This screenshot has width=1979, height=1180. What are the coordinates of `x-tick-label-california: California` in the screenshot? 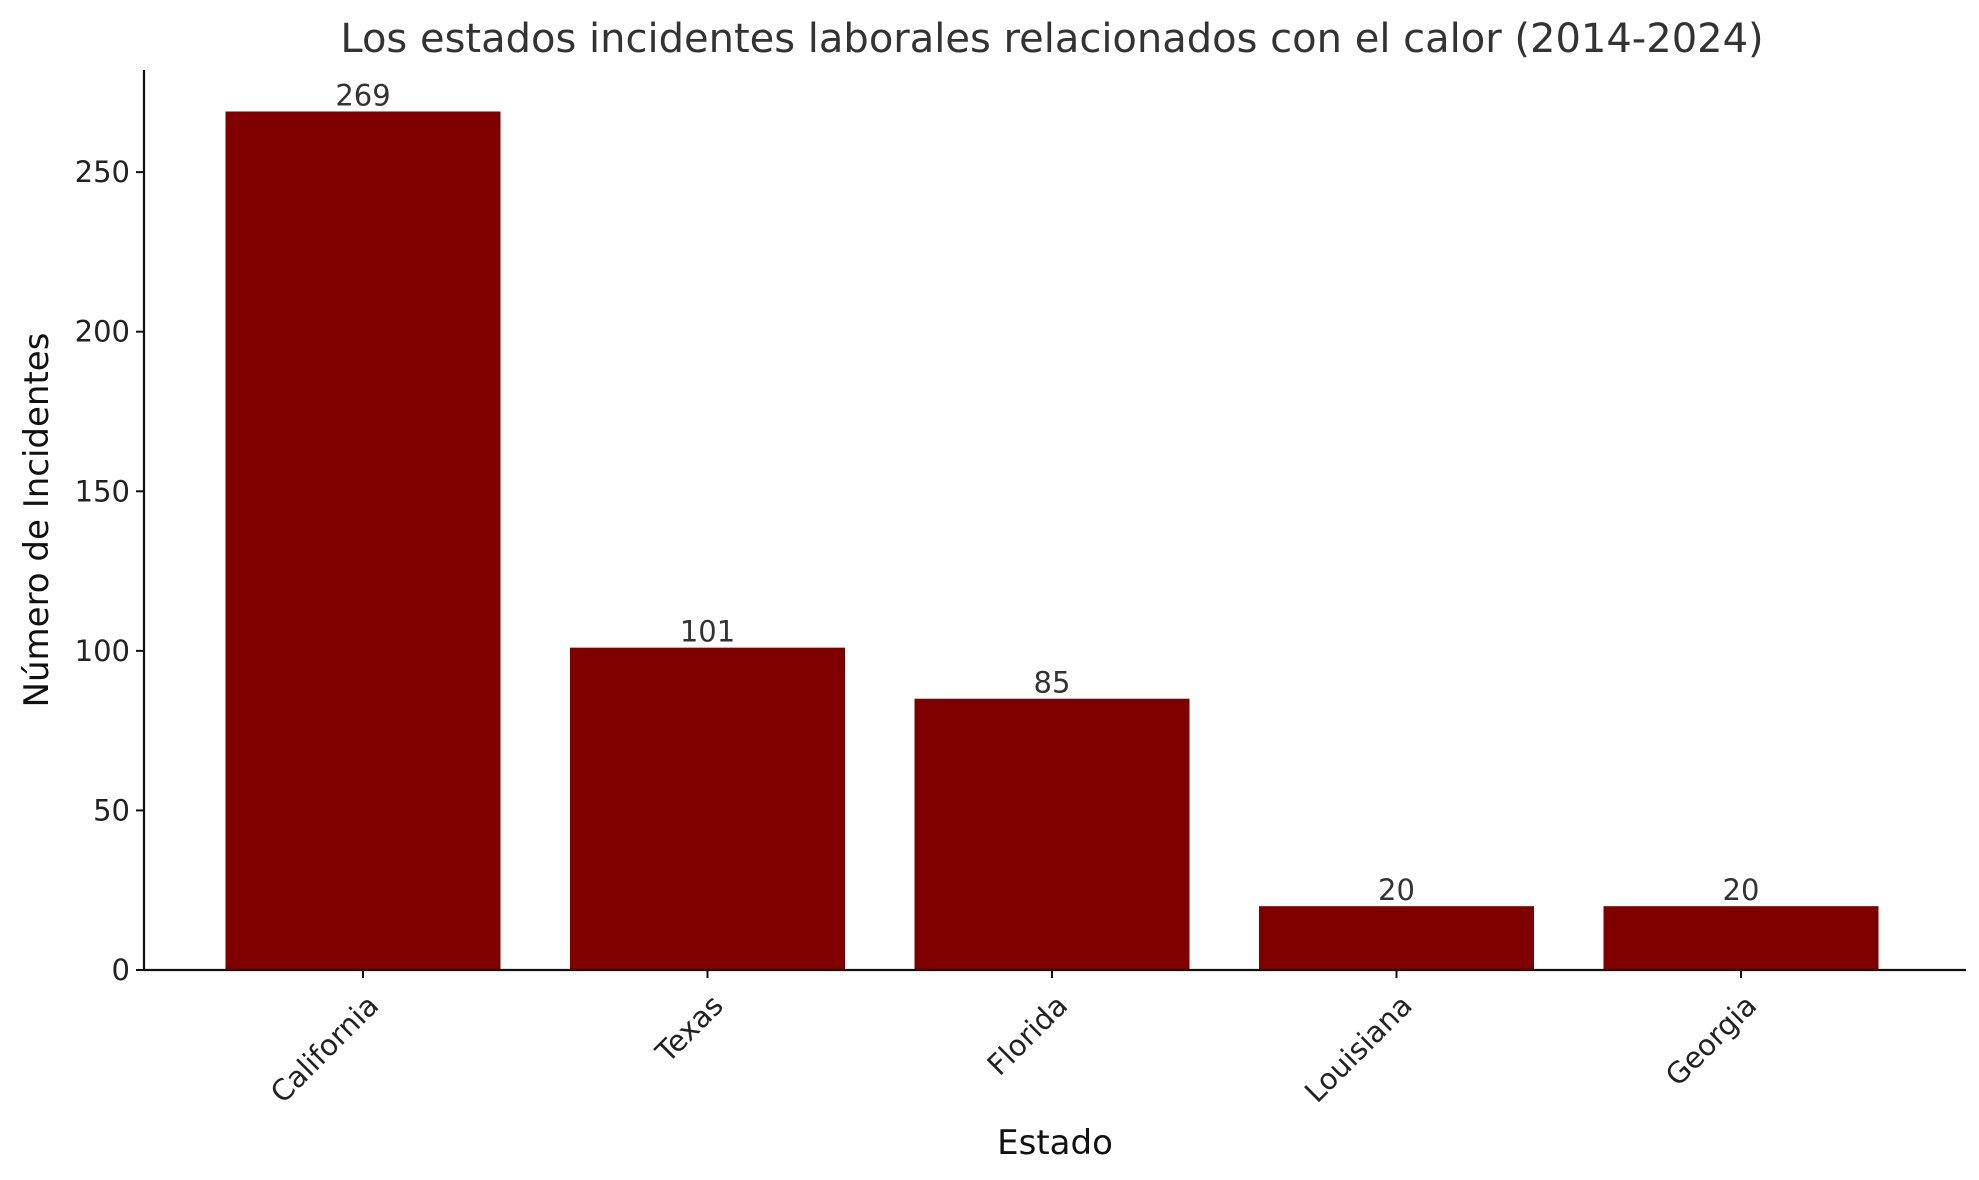 It's located at (324, 1048).